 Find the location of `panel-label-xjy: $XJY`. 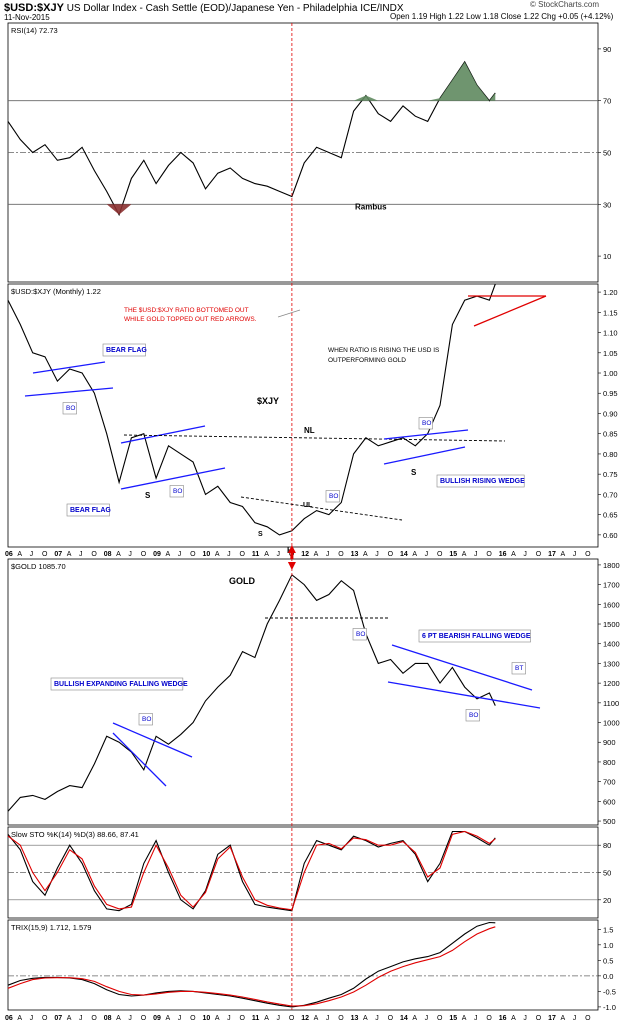

panel-label-xjy: $XJY is located at coordinates (268, 401).